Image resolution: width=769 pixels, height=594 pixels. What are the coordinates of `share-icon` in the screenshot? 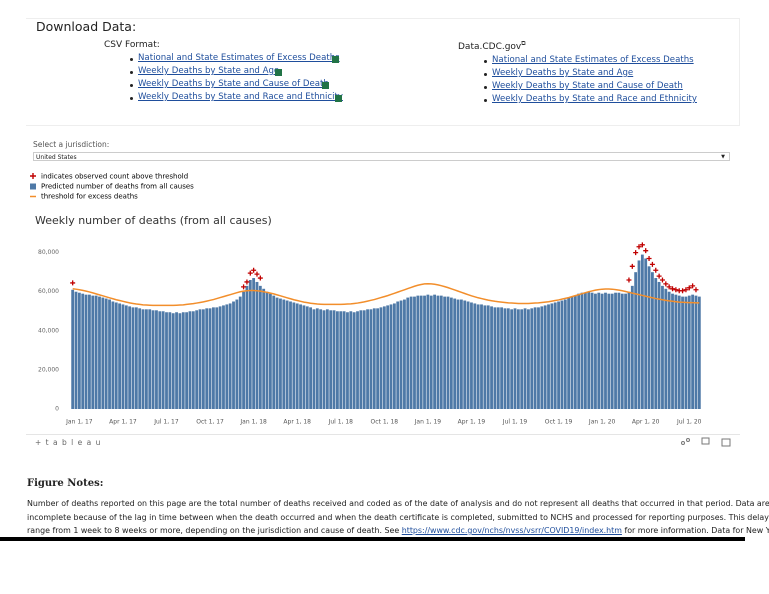 It's located at (683, 443).